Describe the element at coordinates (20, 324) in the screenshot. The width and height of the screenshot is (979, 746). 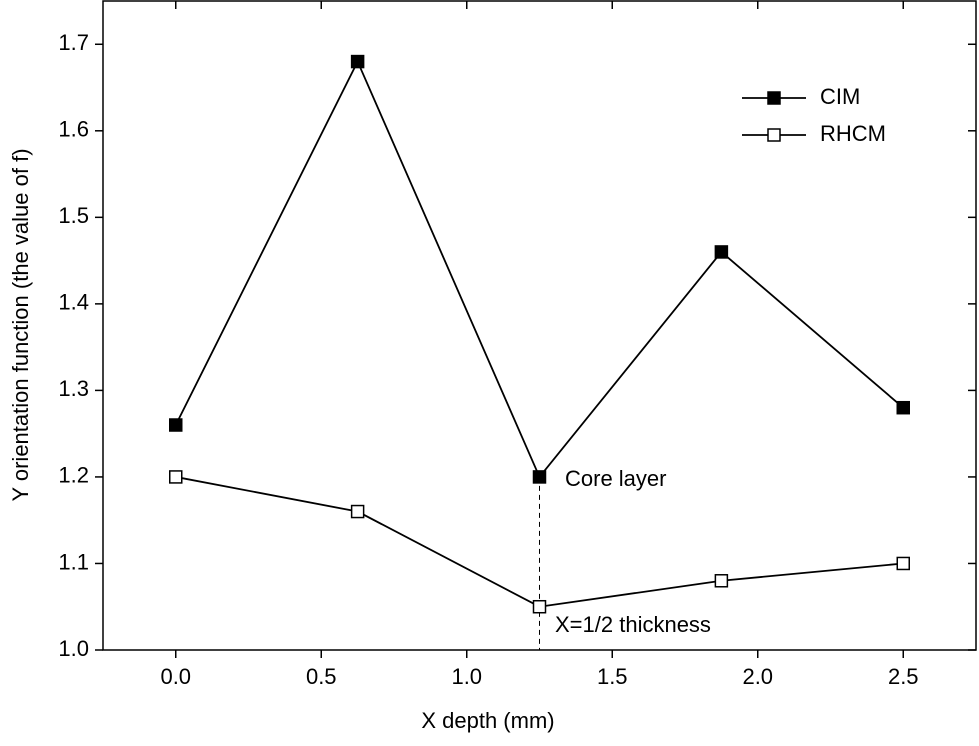
I see `y-axis-label: Y orientation function (the value of f)` at that location.